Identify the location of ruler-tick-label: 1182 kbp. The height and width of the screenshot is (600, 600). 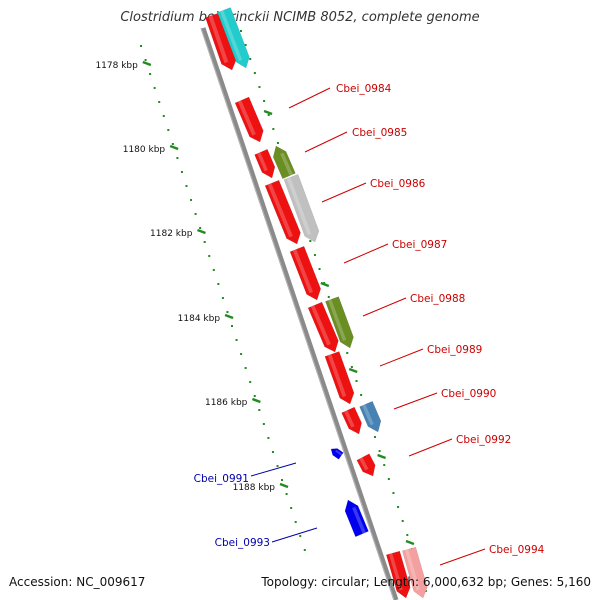
(171, 234).